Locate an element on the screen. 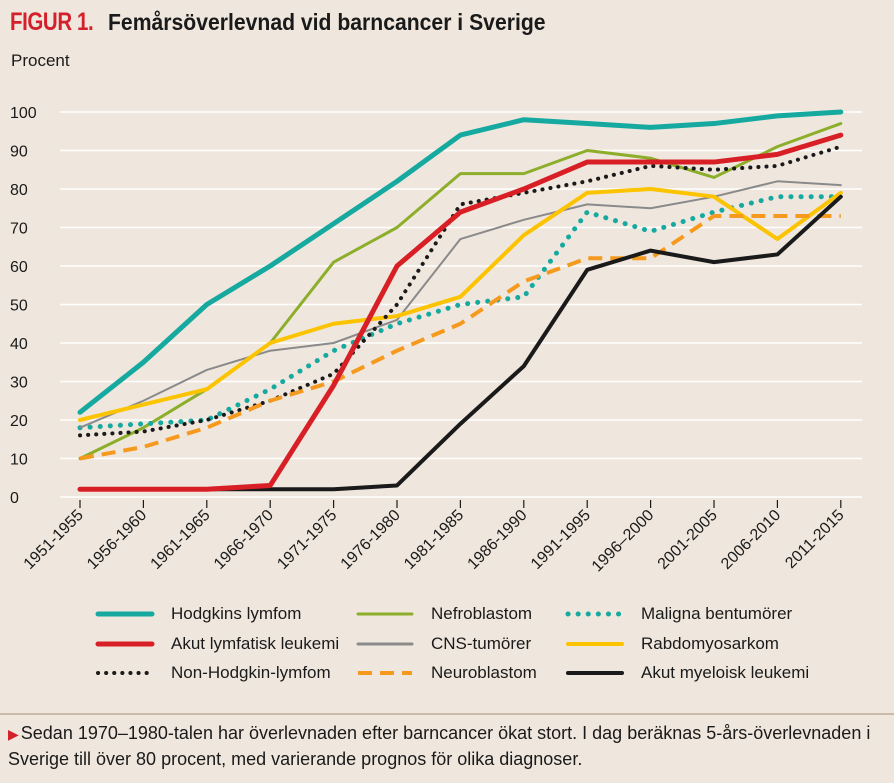 The height and width of the screenshot is (783, 894). x-tick-label: 1961-1965 is located at coordinates (181, 540).